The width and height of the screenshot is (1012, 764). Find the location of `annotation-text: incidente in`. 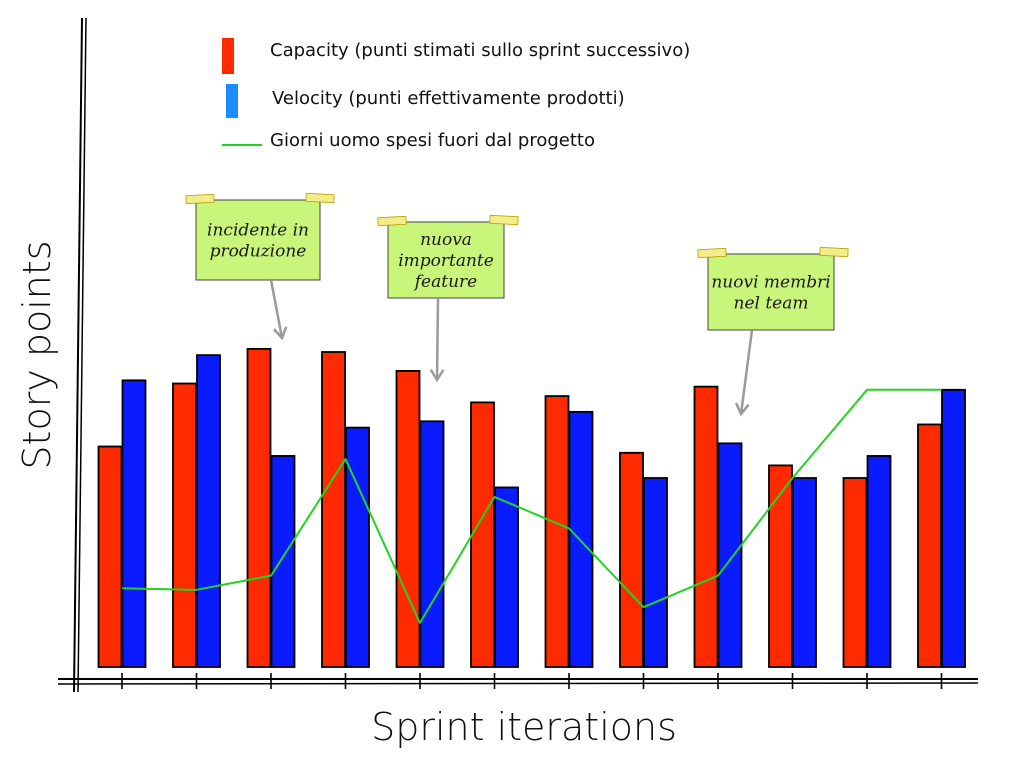

annotation-text: incidente in is located at coordinates (258, 231).